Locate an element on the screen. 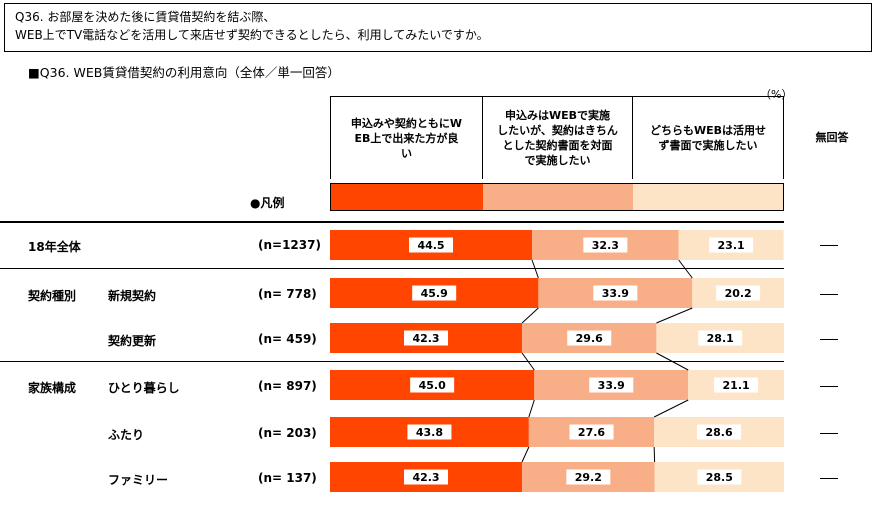 The height and width of the screenshot is (517, 880). row-label: ファミリー is located at coordinates (138, 480).